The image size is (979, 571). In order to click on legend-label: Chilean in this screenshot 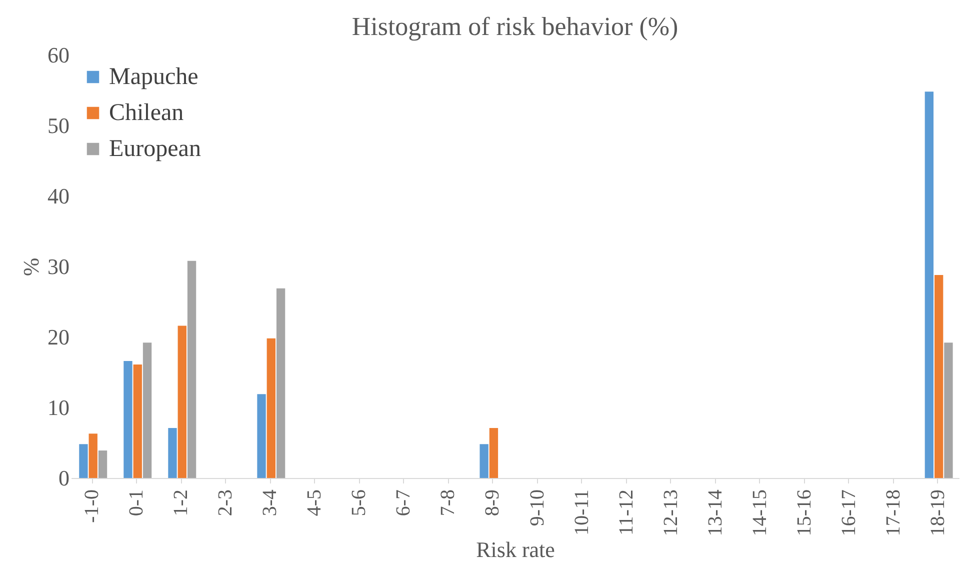, I will do `click(146, 113)`.